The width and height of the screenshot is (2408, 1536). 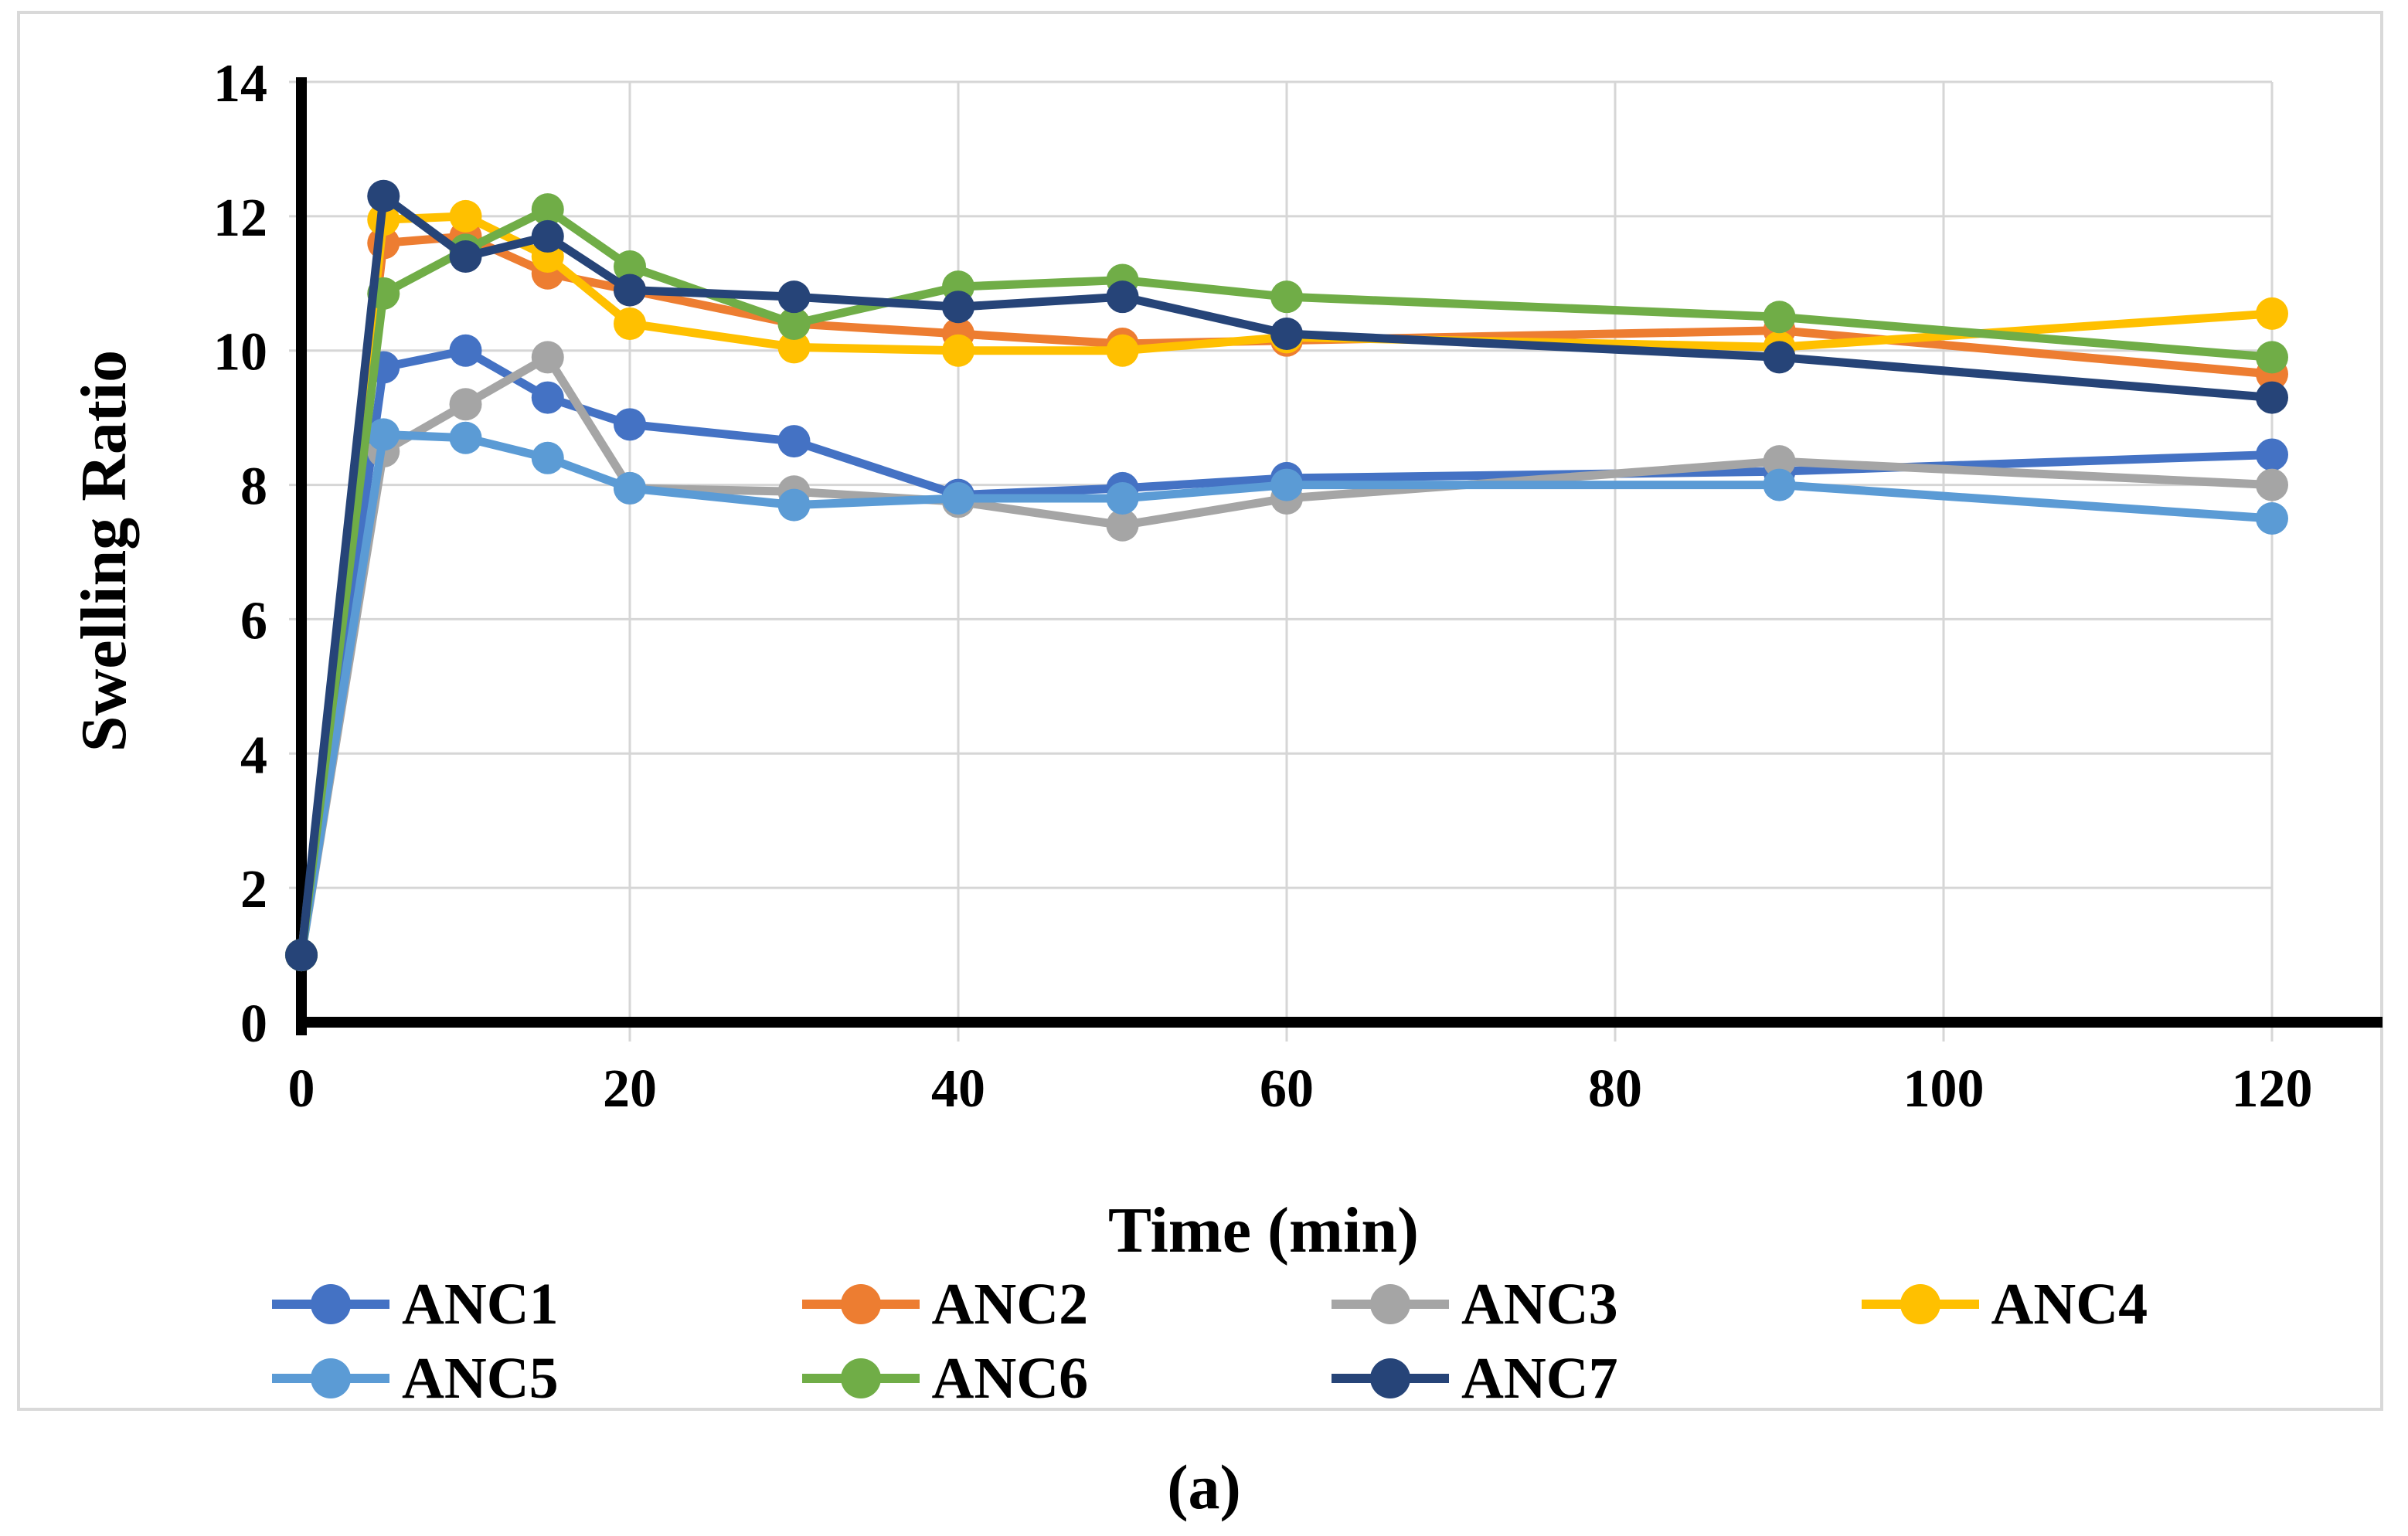 I want to click on legend-marker-anc5, so click(x=330, y=1378).